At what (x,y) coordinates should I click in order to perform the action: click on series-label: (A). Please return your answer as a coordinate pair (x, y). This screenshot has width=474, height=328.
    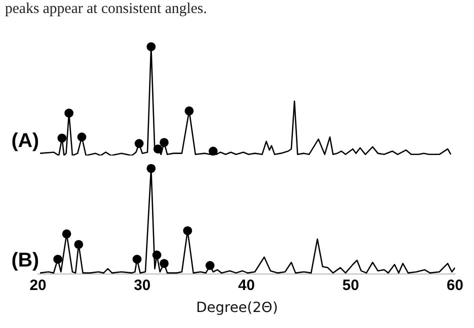
    Looking at the image, I should click on (25, 141).